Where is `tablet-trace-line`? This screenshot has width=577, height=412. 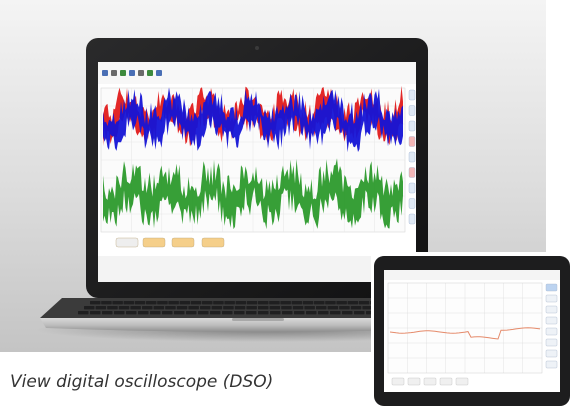 tablet-trace-line is located at coordinates (465, 333).